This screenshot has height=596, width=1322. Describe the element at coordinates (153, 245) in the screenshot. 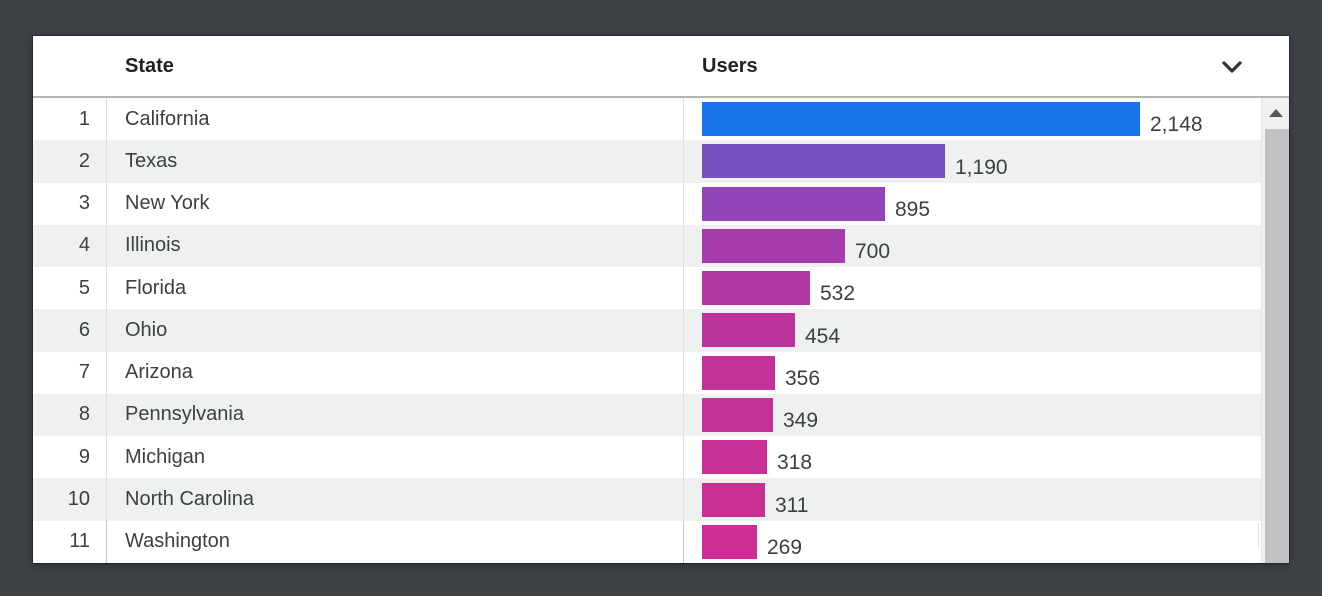

I see `state-cell: Illinois` at that location.